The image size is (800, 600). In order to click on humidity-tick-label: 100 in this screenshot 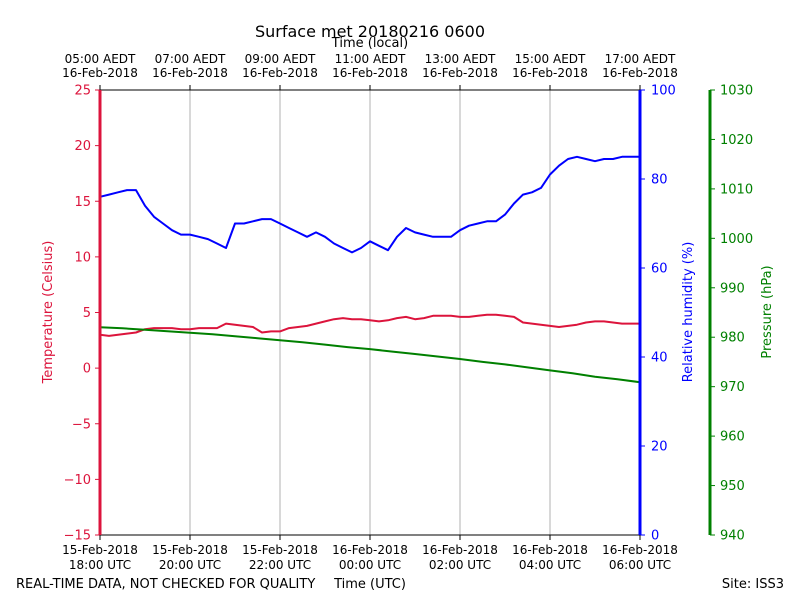, I will do `click(663, 91)`.